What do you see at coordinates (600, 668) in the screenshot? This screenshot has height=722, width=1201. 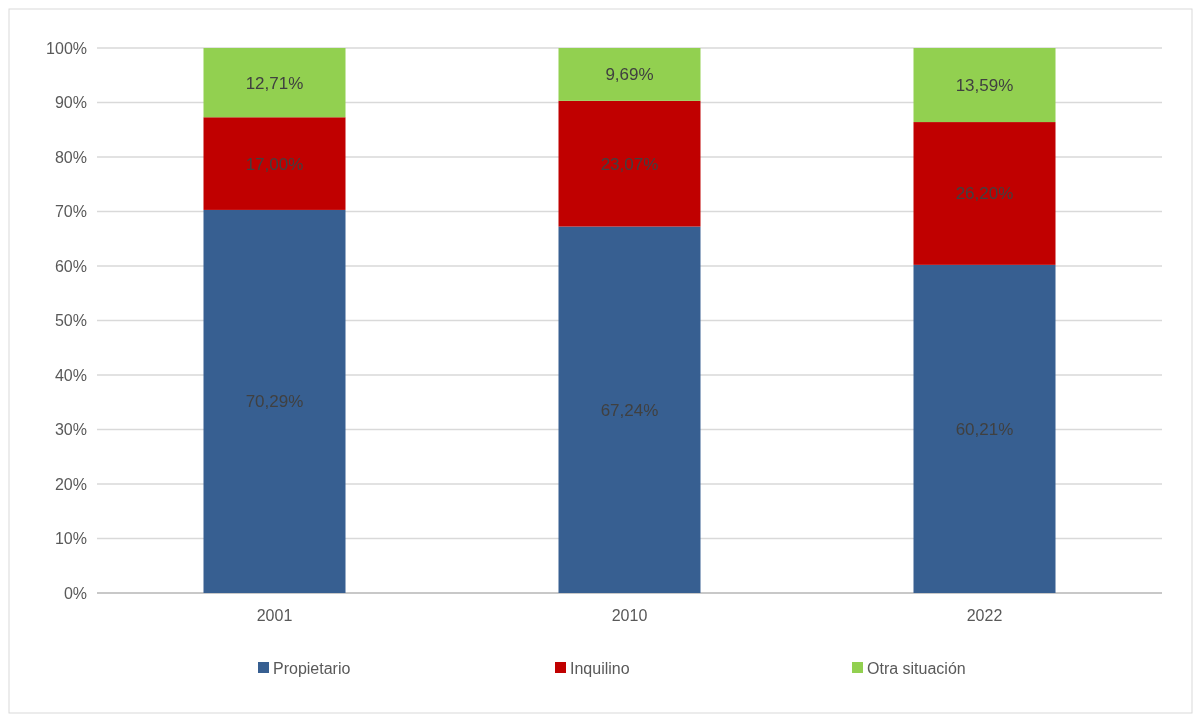 I see `legend-label: Inquilino` at bounding box center [600, 668].